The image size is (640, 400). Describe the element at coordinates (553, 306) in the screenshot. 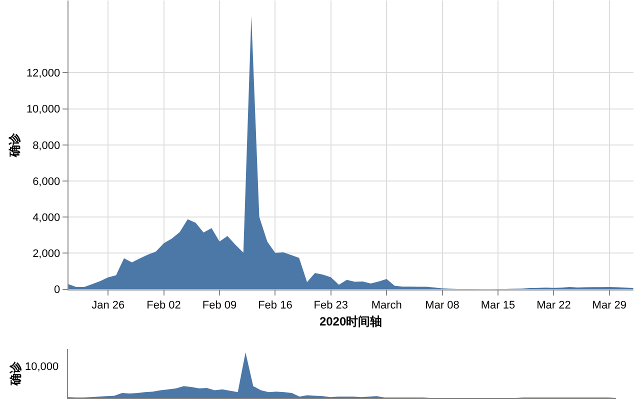

I see `x-tick-label: Mar 22` at that location.